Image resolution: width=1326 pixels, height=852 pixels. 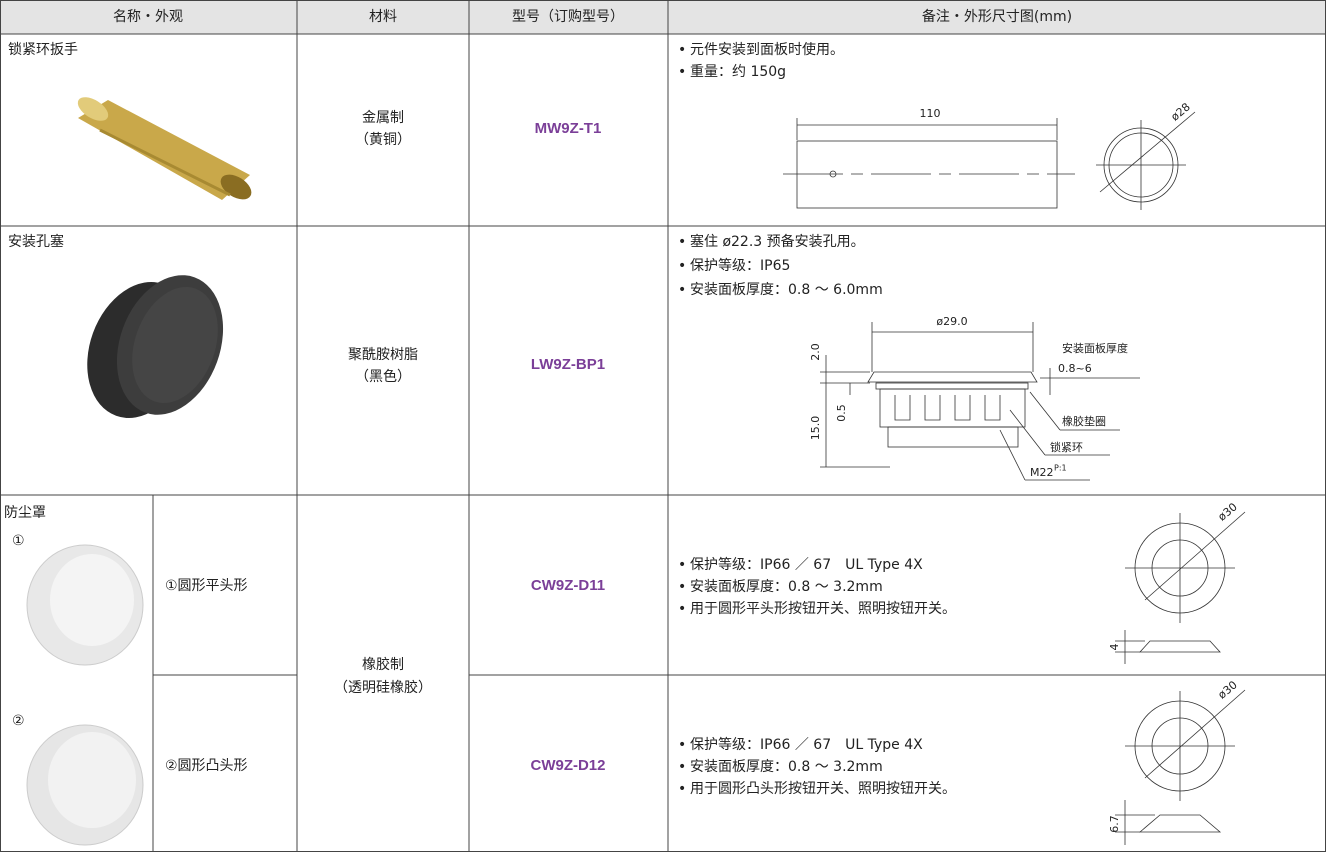 I want to click on dimension: 6.7, so click(x=1114, y=824).